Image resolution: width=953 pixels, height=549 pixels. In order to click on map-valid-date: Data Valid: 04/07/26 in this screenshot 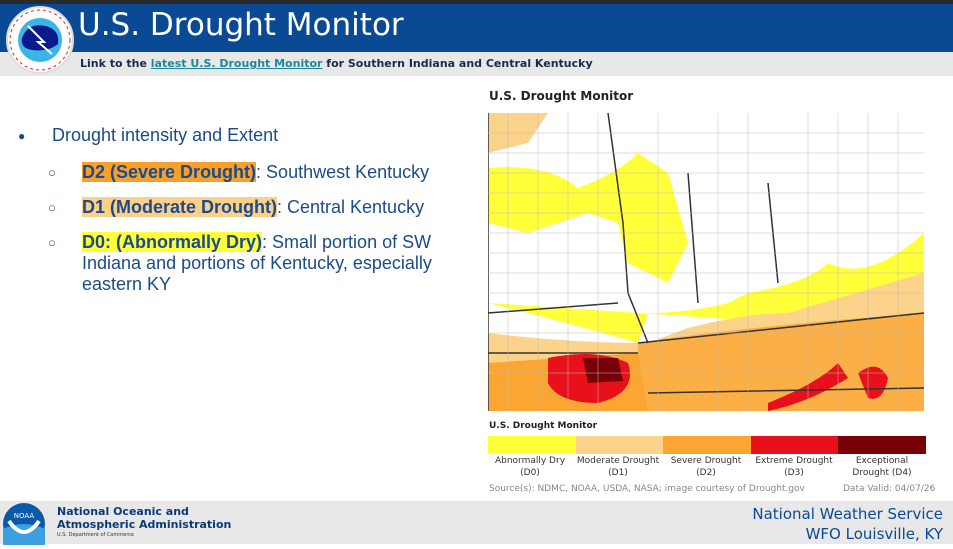, I will do `click(889, 489)`.